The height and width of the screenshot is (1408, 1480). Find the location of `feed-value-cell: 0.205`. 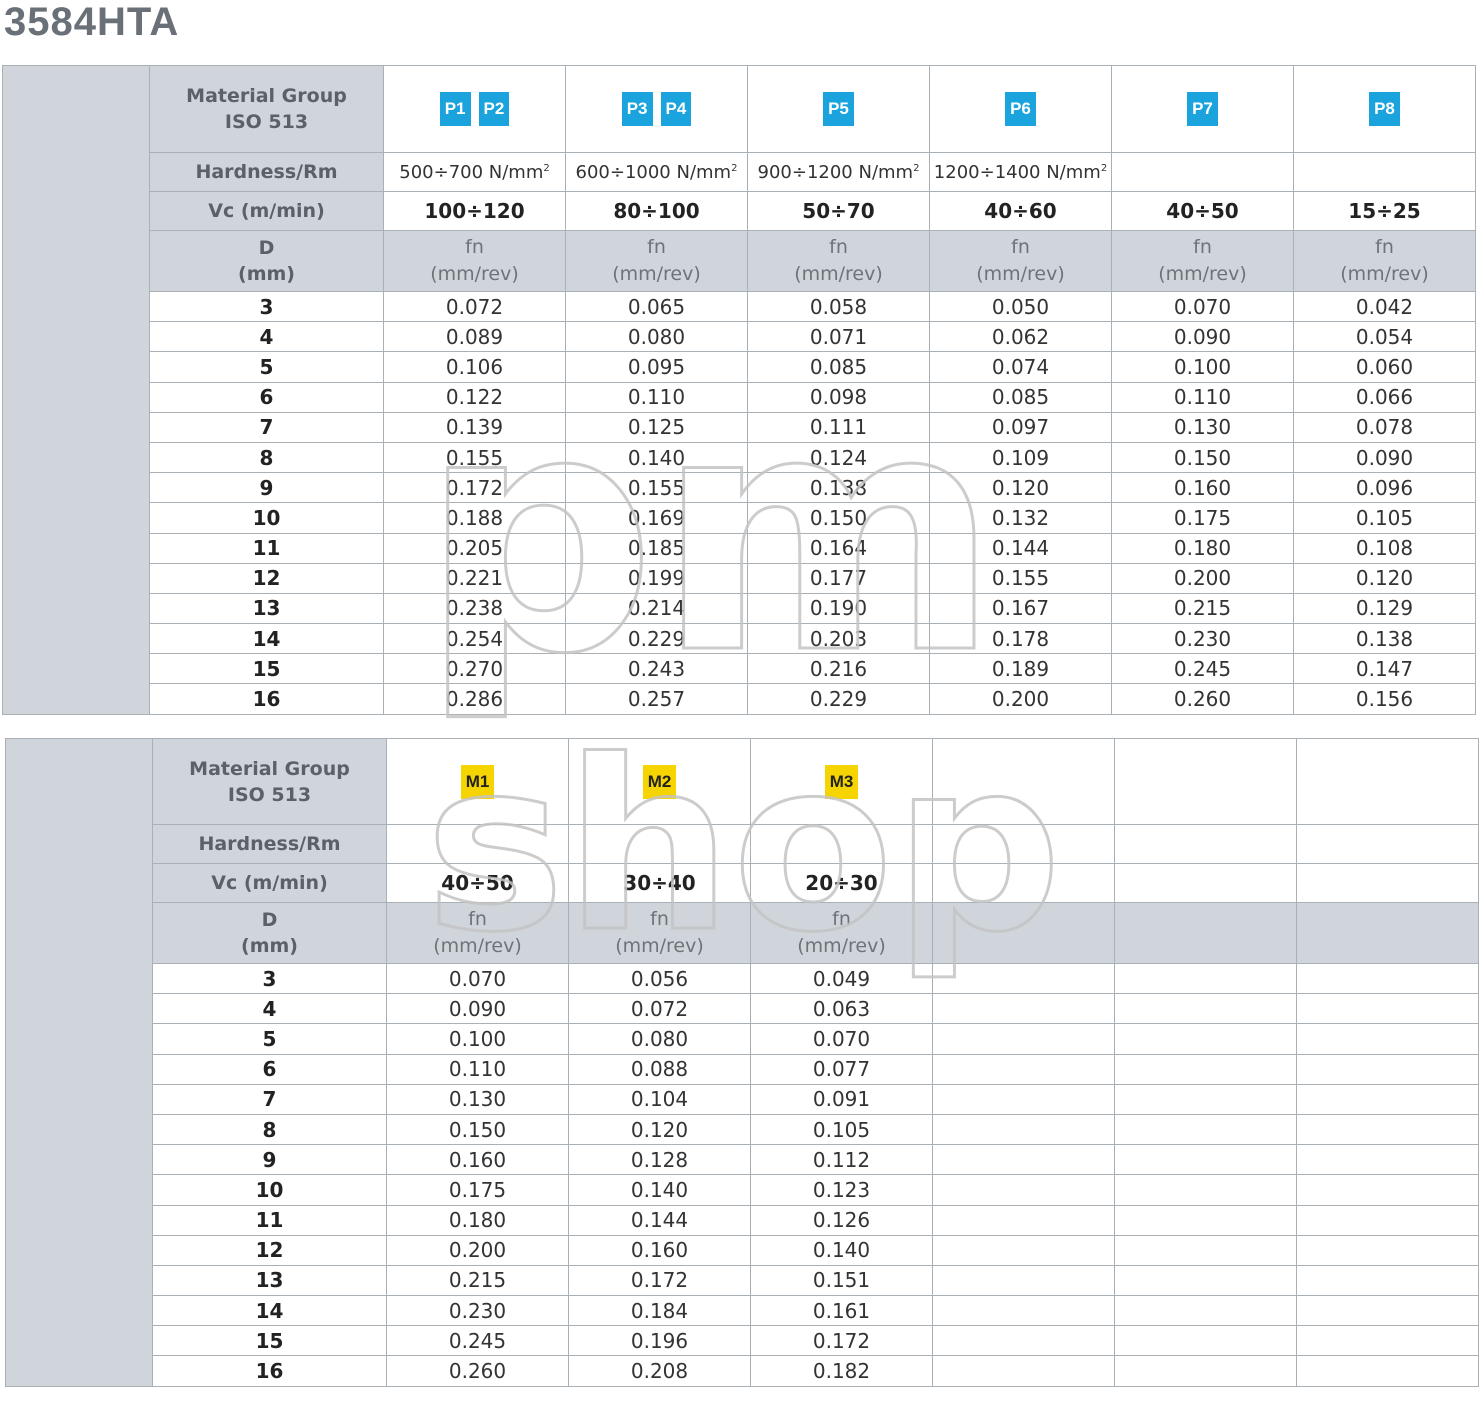

feed-value-cell: 0.205 is located at coordinates (474, 548).